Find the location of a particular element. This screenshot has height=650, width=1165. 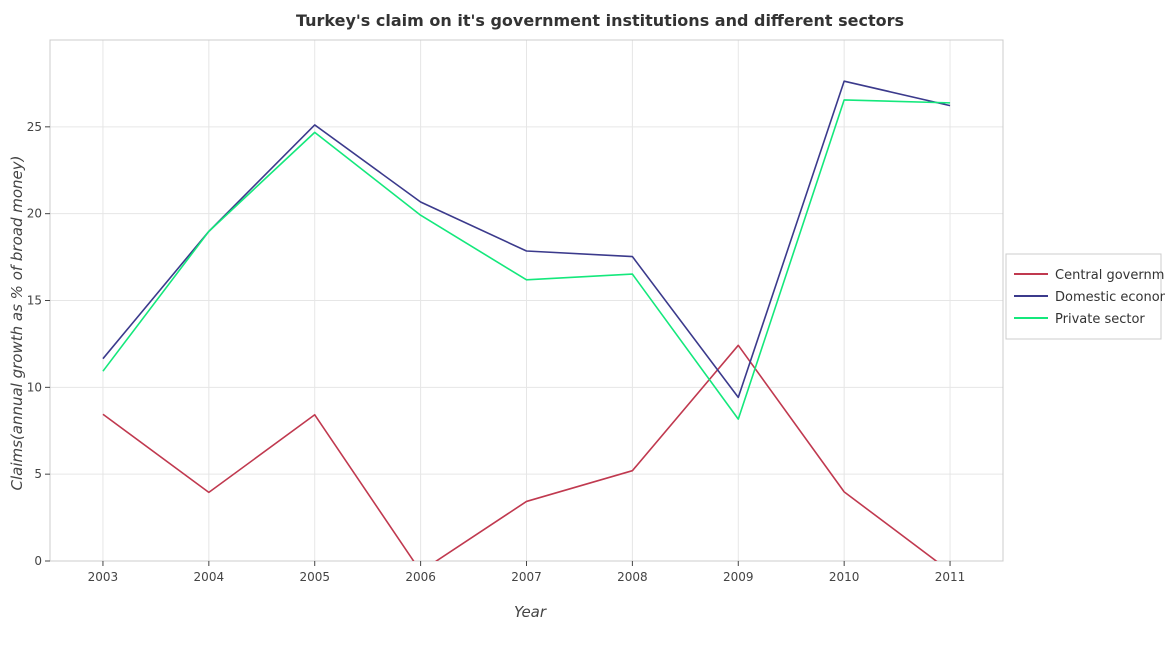

x-tick-label: 2006 is located at coordinates (420, 577).